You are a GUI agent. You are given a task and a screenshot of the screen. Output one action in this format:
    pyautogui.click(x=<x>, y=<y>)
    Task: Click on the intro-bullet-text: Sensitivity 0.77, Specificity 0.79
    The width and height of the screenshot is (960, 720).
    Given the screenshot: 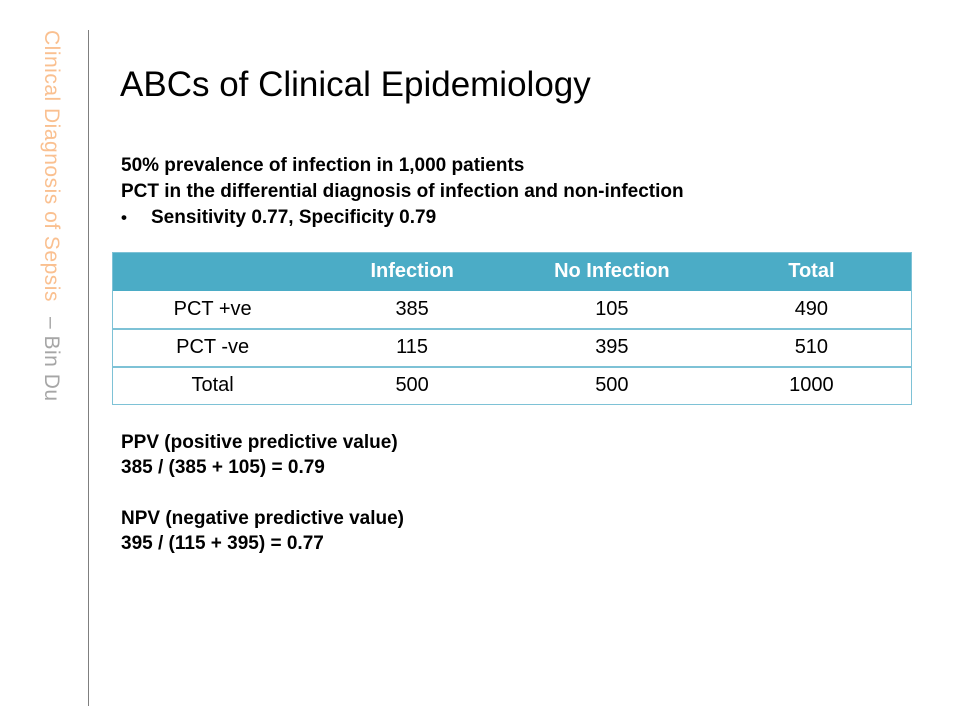 What is the action you would take?
    pyautogui.click(x=294, y=217)
    